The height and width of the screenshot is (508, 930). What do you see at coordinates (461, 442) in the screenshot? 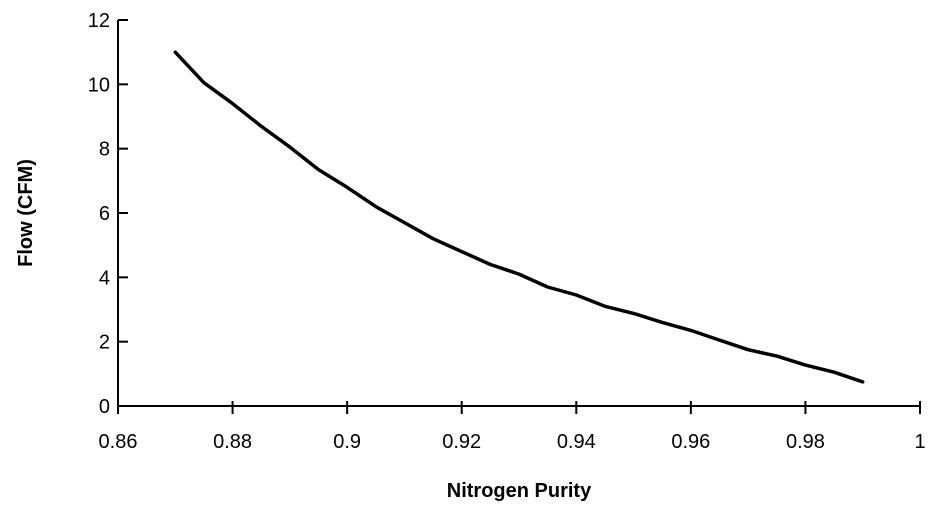
I see `x-tick-label: 0.92` at bounding box center [461, 442].